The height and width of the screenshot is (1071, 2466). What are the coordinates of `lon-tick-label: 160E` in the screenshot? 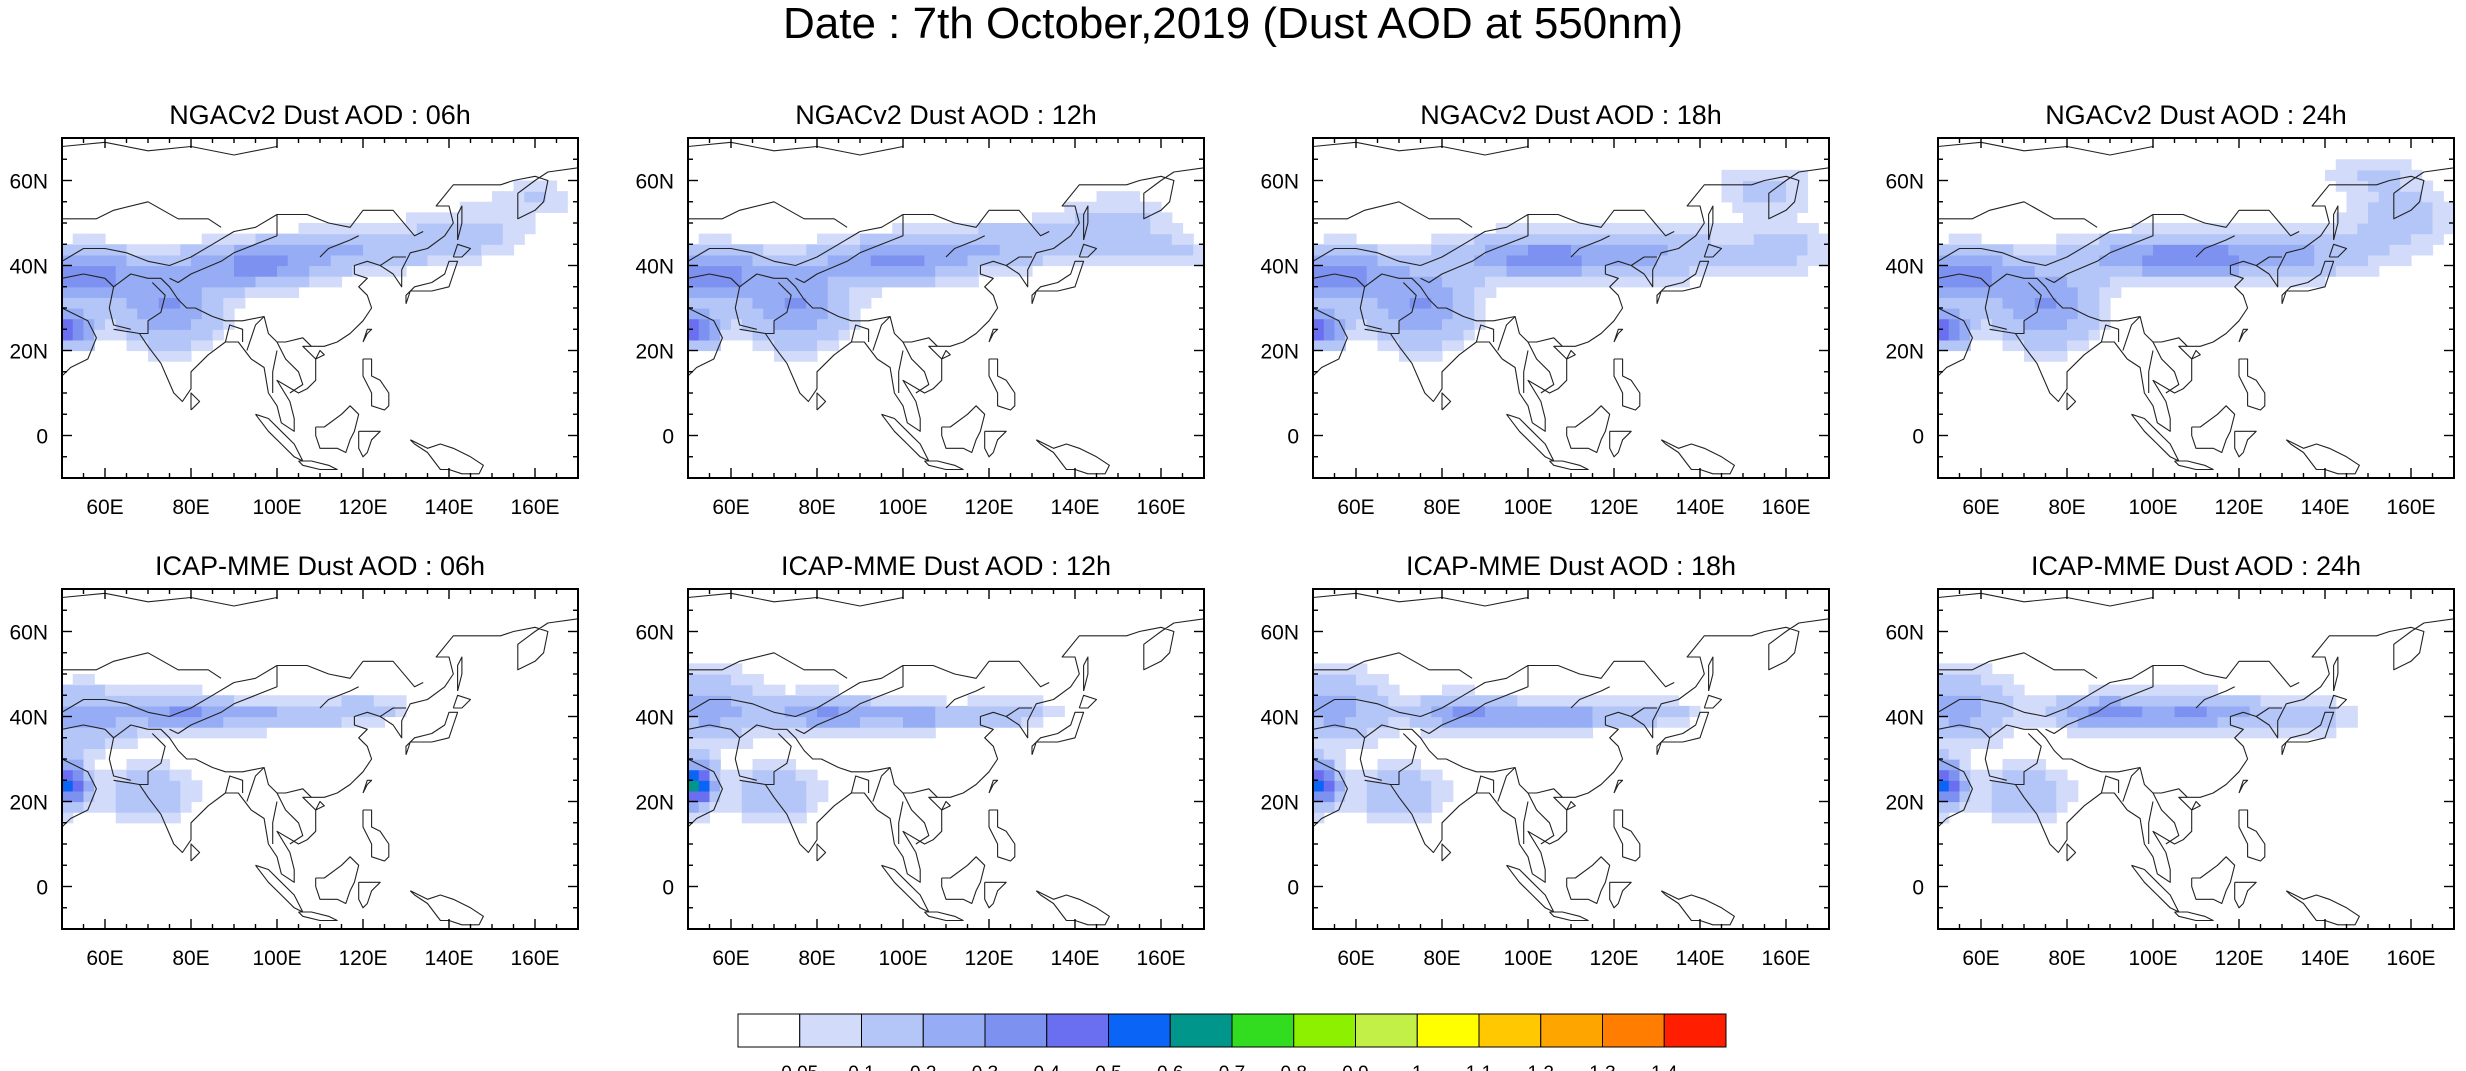 It's located at (1160, 507).